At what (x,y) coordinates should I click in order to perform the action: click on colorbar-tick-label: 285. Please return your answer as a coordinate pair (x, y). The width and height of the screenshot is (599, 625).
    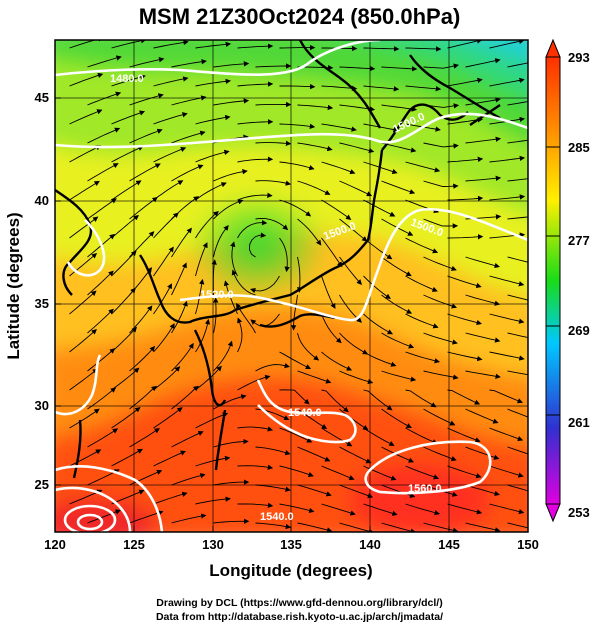
    Looking at the image, I should click on (579, 147).